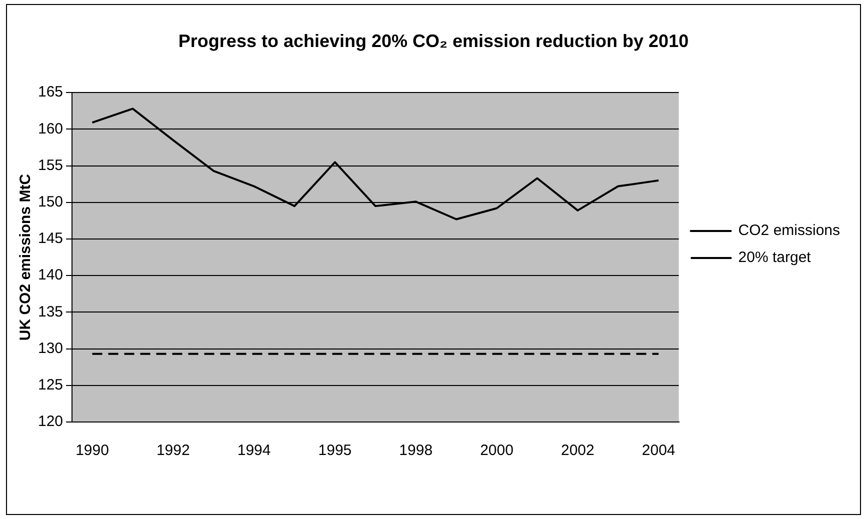 This screenshot has height=519, width=867. What do you see at coordinates (51, 348) in the screenshot?
I see `y-tick-label: 130` at bounding box center [51, 348].